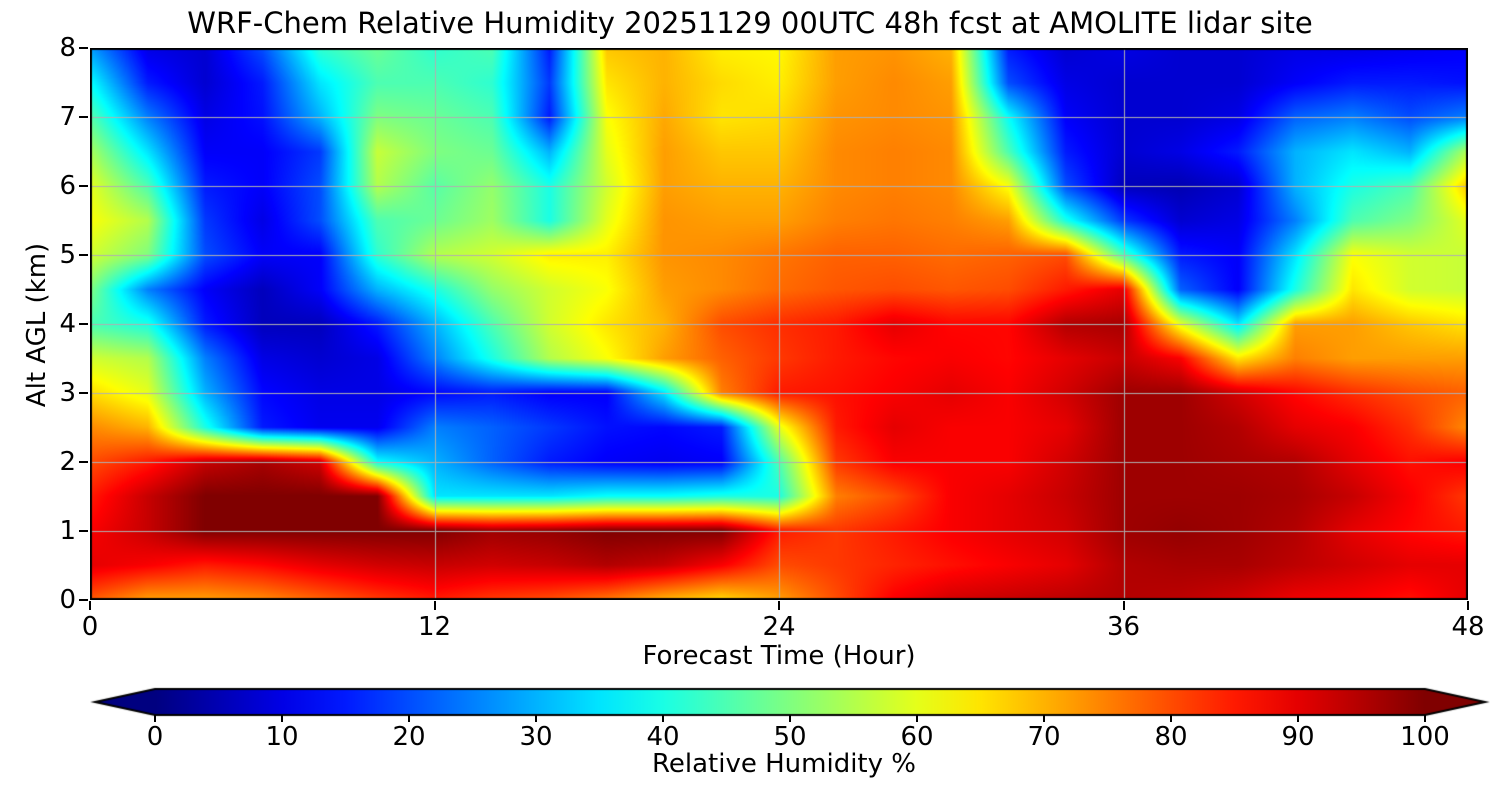 The image size is (1500, 800). Describe the element at coordinates (1425, 737) in the screenshot. I see `colorbar-tick-label: 100` at that location.